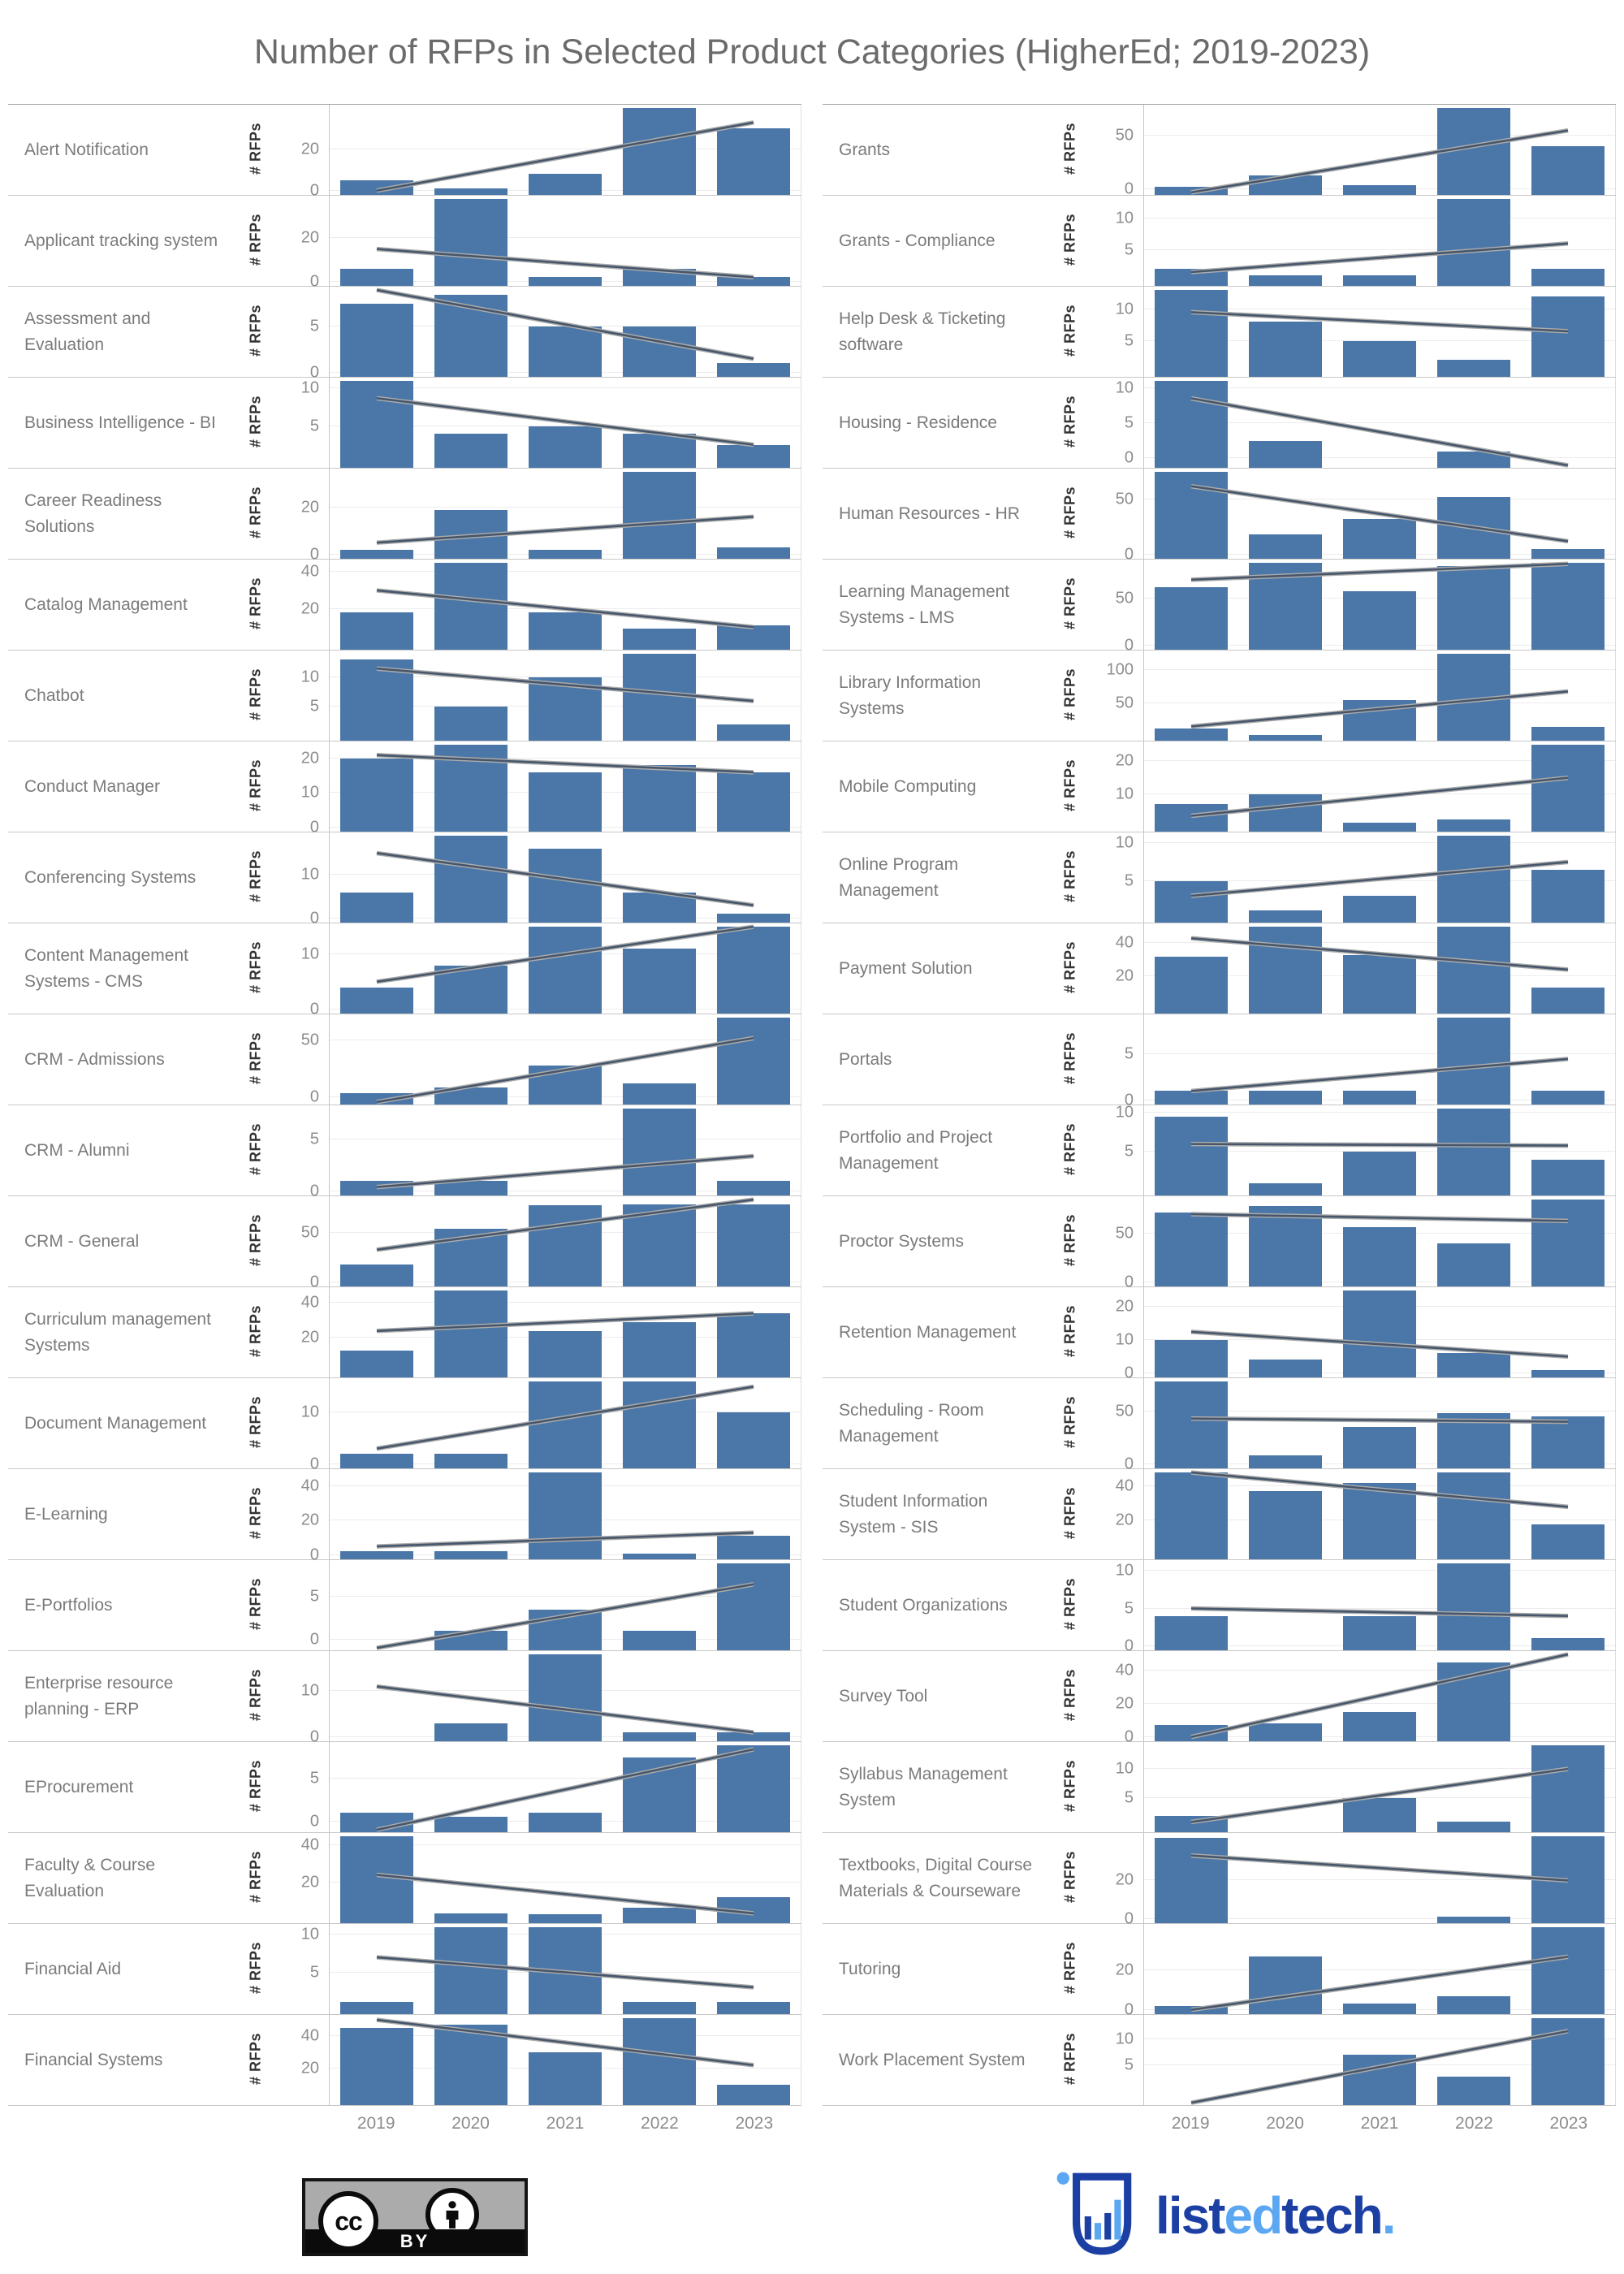 The height and width of the screenshot is (2274, 1624). I want to click on x-tick-label: 2023, so click(755, 2123).